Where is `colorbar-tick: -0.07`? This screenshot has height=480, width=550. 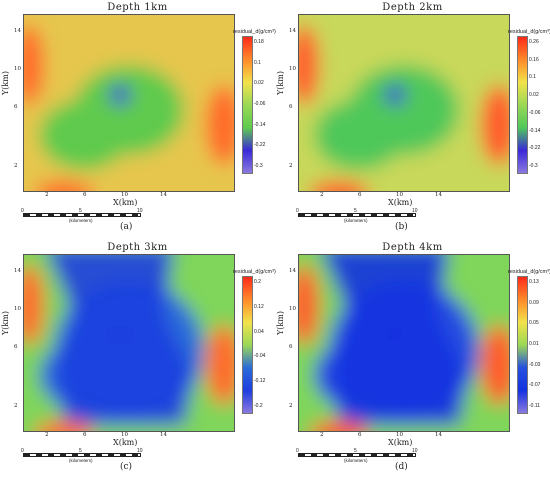 colorbar-tick: -0.07 is located at coordinates (535, 385).